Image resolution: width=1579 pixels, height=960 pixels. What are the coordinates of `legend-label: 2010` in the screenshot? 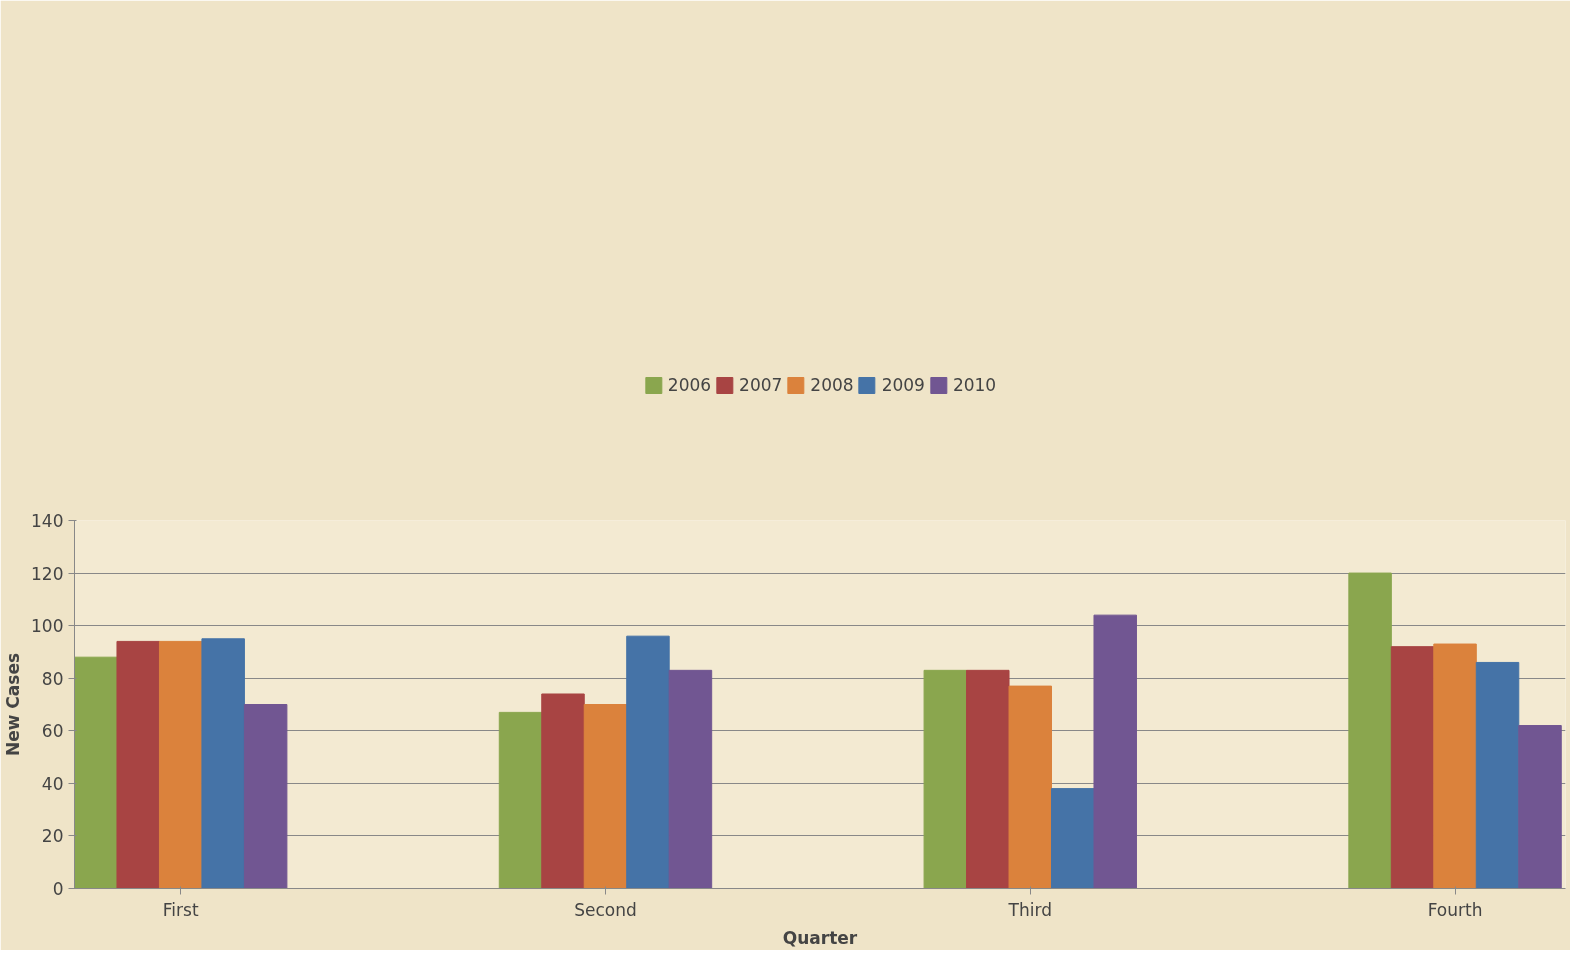 It's located at (974, 385).